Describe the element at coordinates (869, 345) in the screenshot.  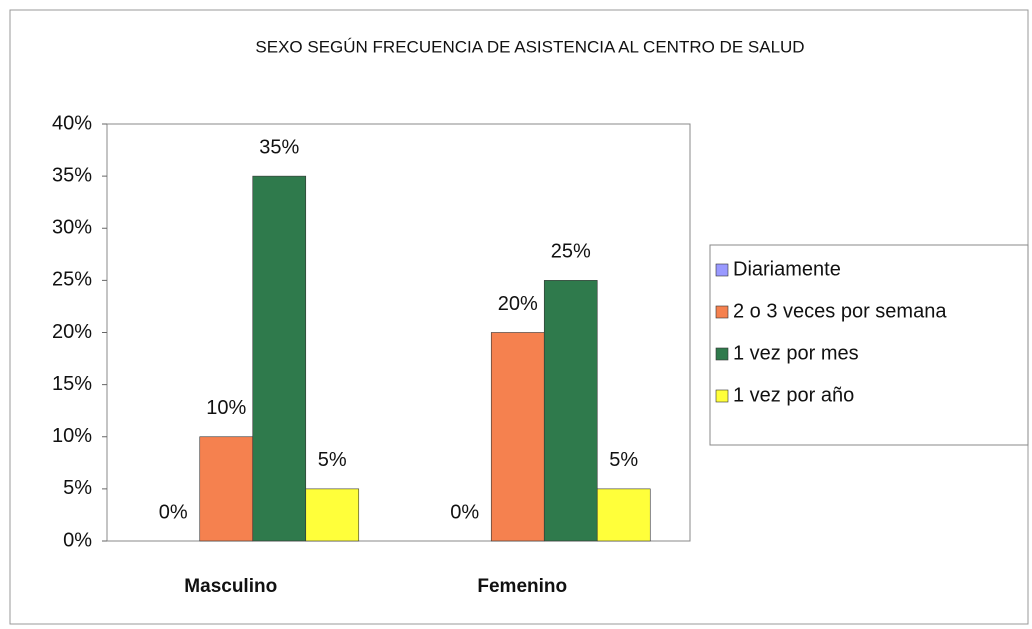
I see `legend` at that location.